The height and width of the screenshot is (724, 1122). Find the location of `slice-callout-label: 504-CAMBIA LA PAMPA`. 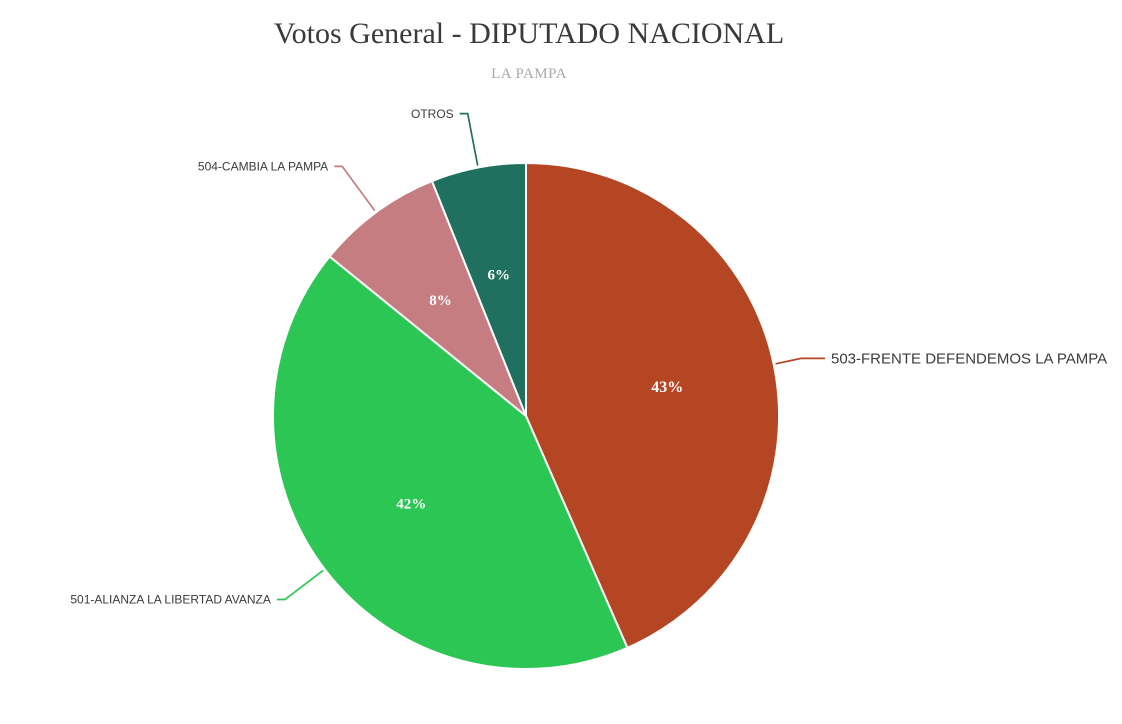

slice-callout-label: 504-CAMBIA LA PAMPA is located at coordinates (263, 167).